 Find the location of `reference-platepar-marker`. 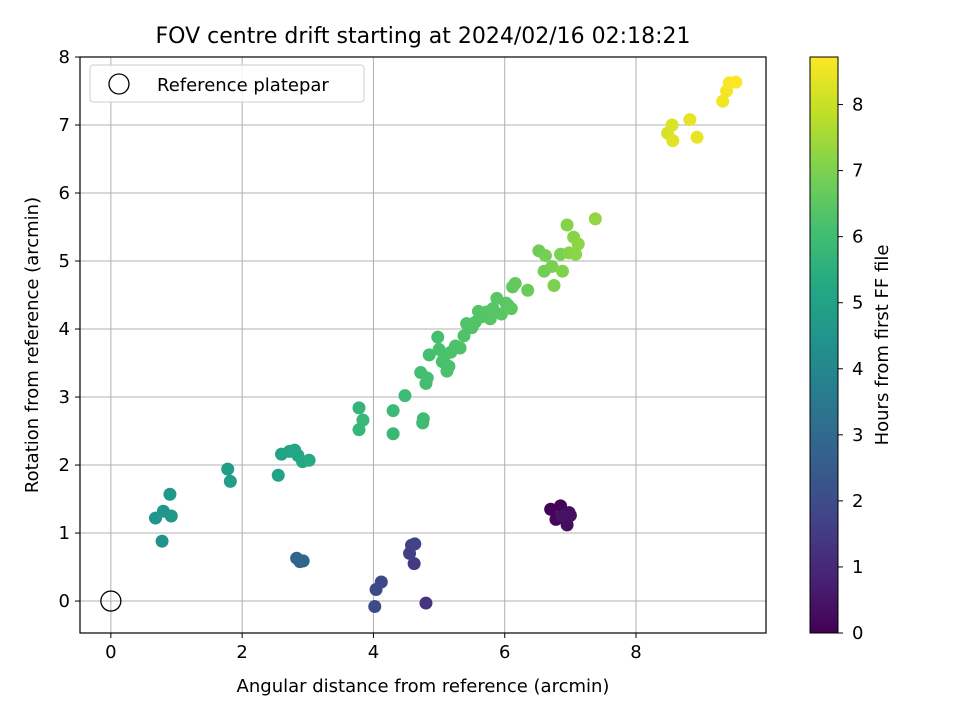

reference-platepar-marker is located at coordinates (111, 601).